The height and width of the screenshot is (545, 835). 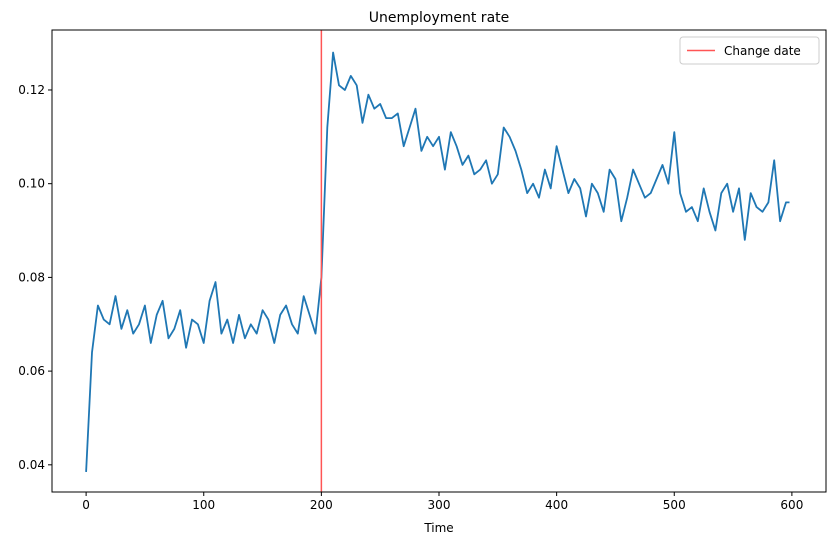 I want to click on y-tick-label: 0.06, so click(x=31, y=371).